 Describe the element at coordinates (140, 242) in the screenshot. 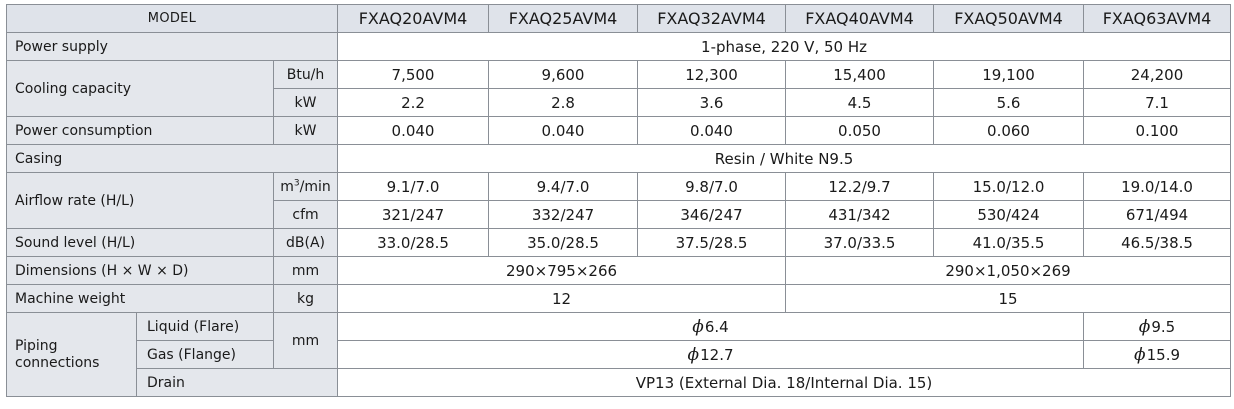

I see `row-label: Sound level (H/L)` at that location.